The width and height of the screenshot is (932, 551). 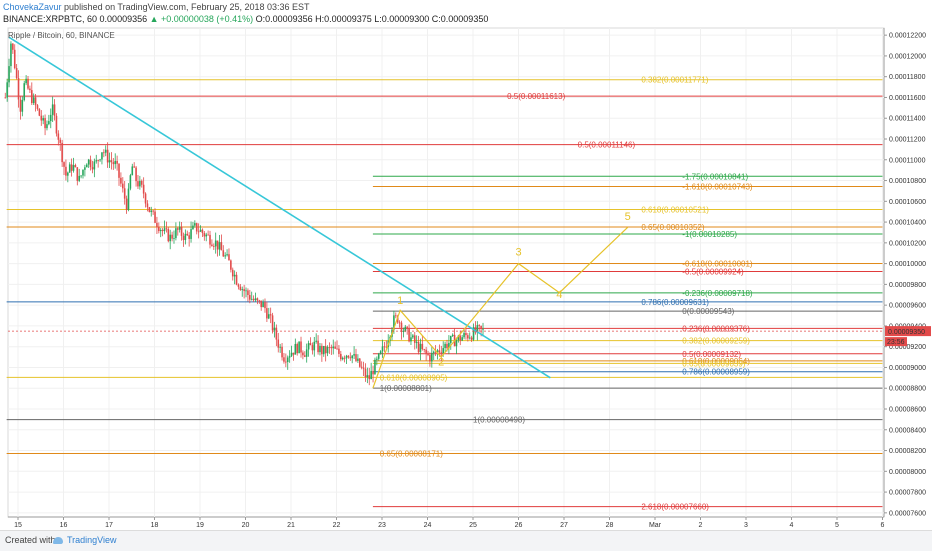 What do you see at coordinates (907, 285) in the screenshot?
I see `y-tick-label: 0.00009800` at bounding box center [907, 285].